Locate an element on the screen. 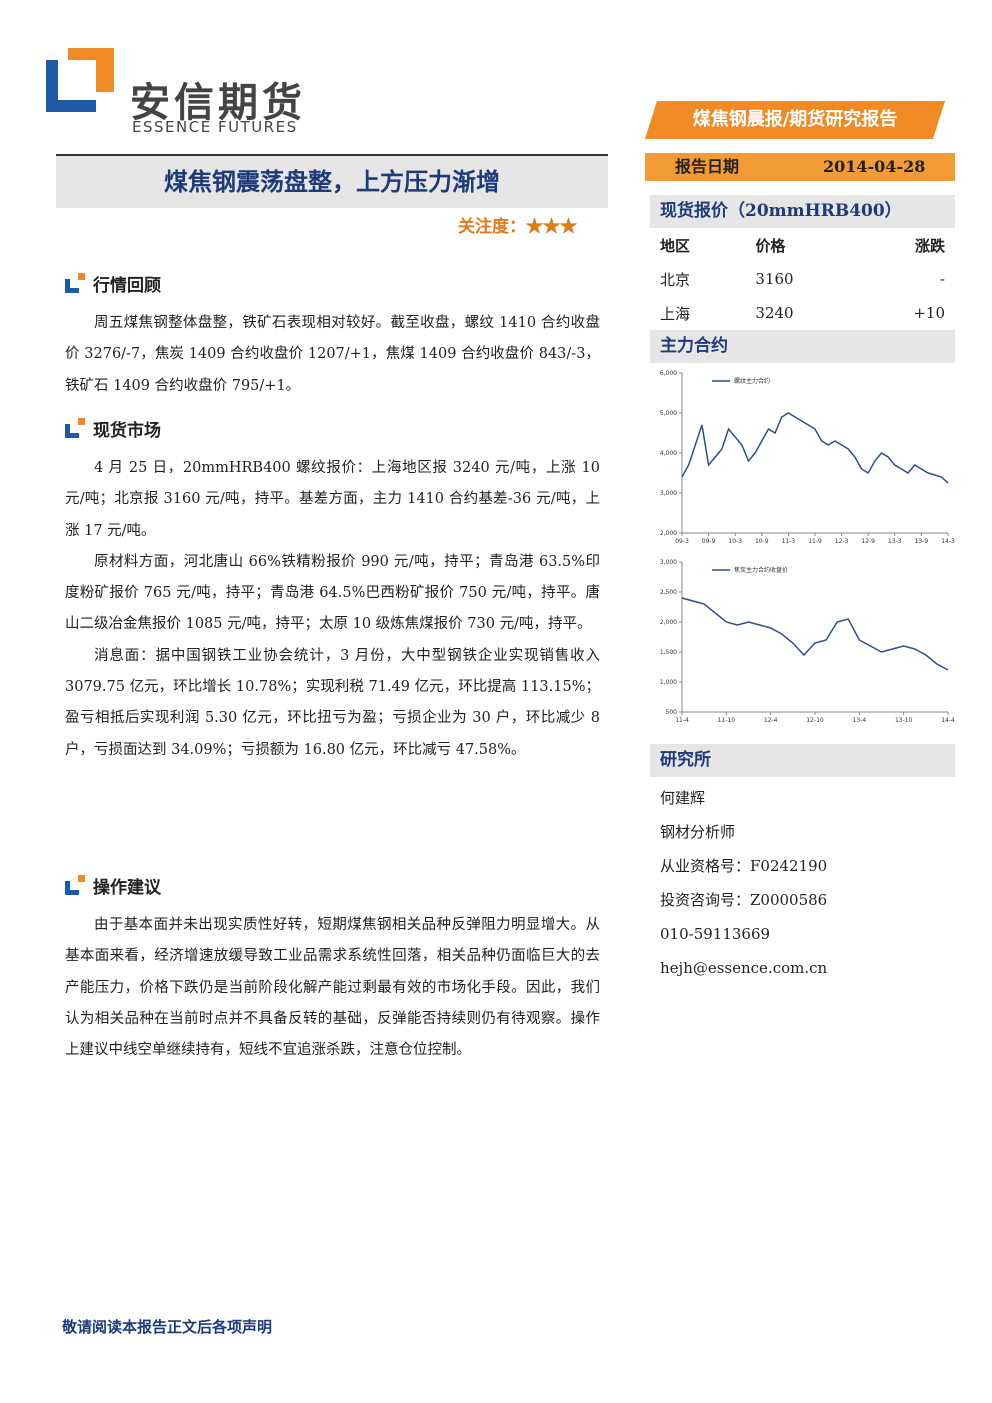 The image size is (992, 1403). x-tick-label: 13-10 is located at coordinates (904, 720).